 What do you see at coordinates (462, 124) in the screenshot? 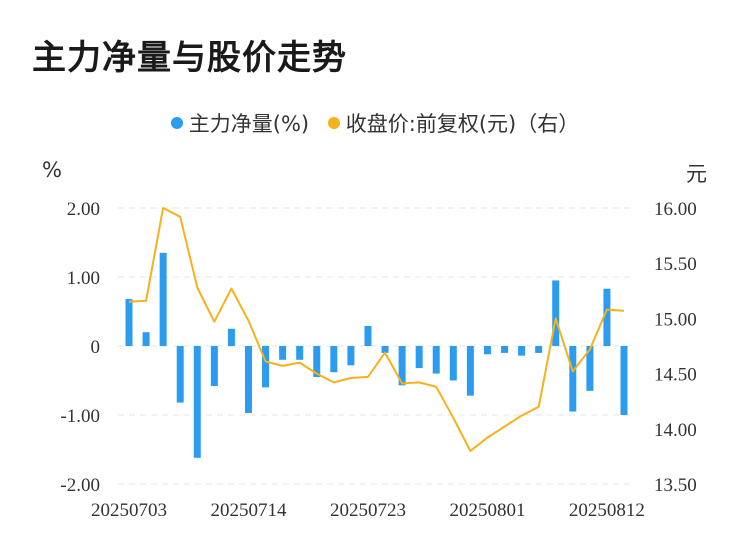
I see `legend-line-label: 收盘价:前复权(元)（右）` at bounding box center [462, 124].